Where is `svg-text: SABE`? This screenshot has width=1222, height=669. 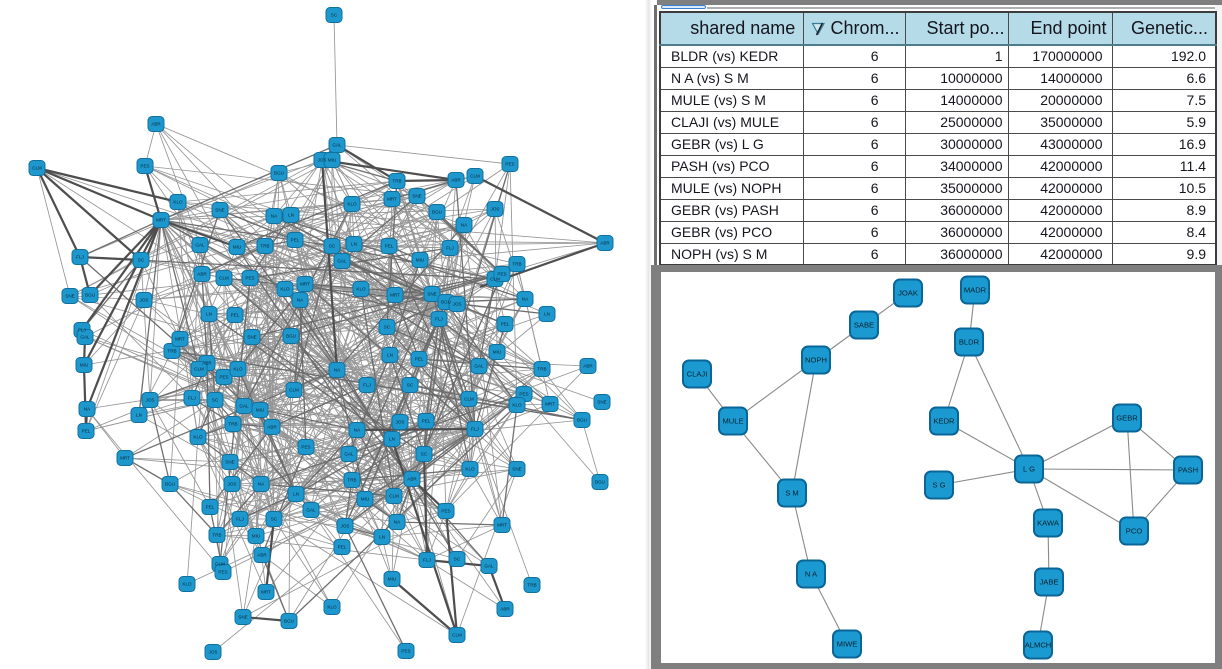
svg-text: SABE is located at coordinates (864, 325).